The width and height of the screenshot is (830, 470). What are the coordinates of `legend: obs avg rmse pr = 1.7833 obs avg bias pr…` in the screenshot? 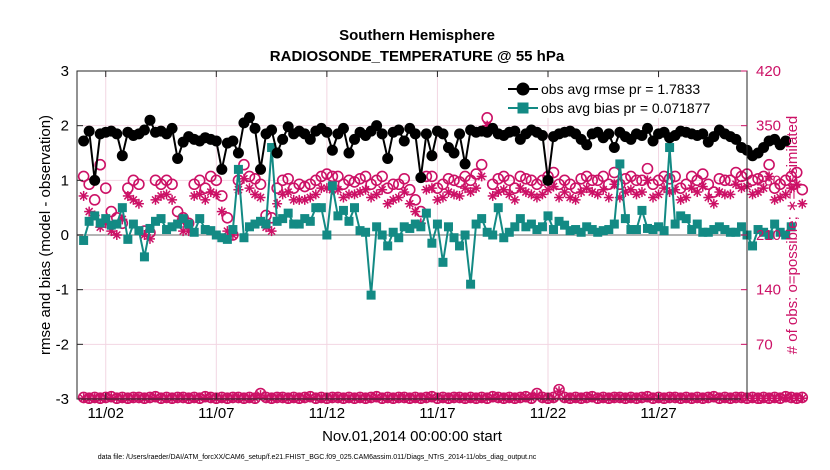 It's located at (622, 98).